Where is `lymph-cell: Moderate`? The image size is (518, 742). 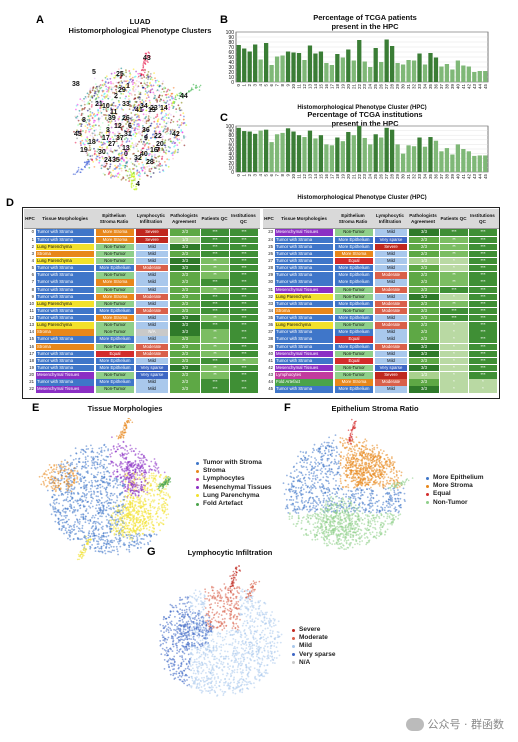 lymph-cell: Moderate is located at coordinates (391, 347).